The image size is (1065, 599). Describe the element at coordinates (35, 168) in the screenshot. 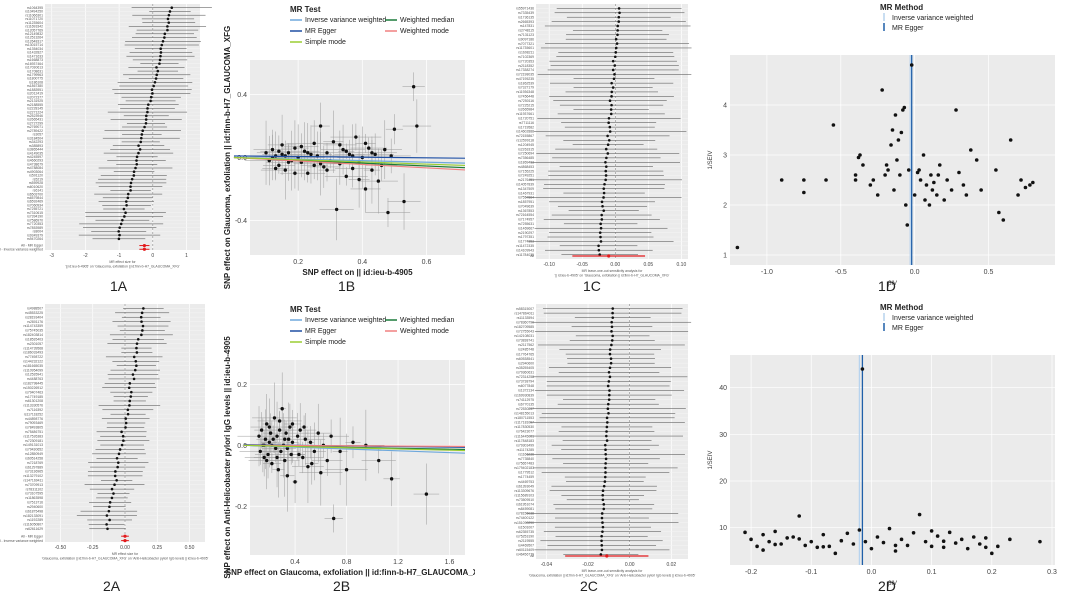

I see `snp-label: rs4788084` at that location.